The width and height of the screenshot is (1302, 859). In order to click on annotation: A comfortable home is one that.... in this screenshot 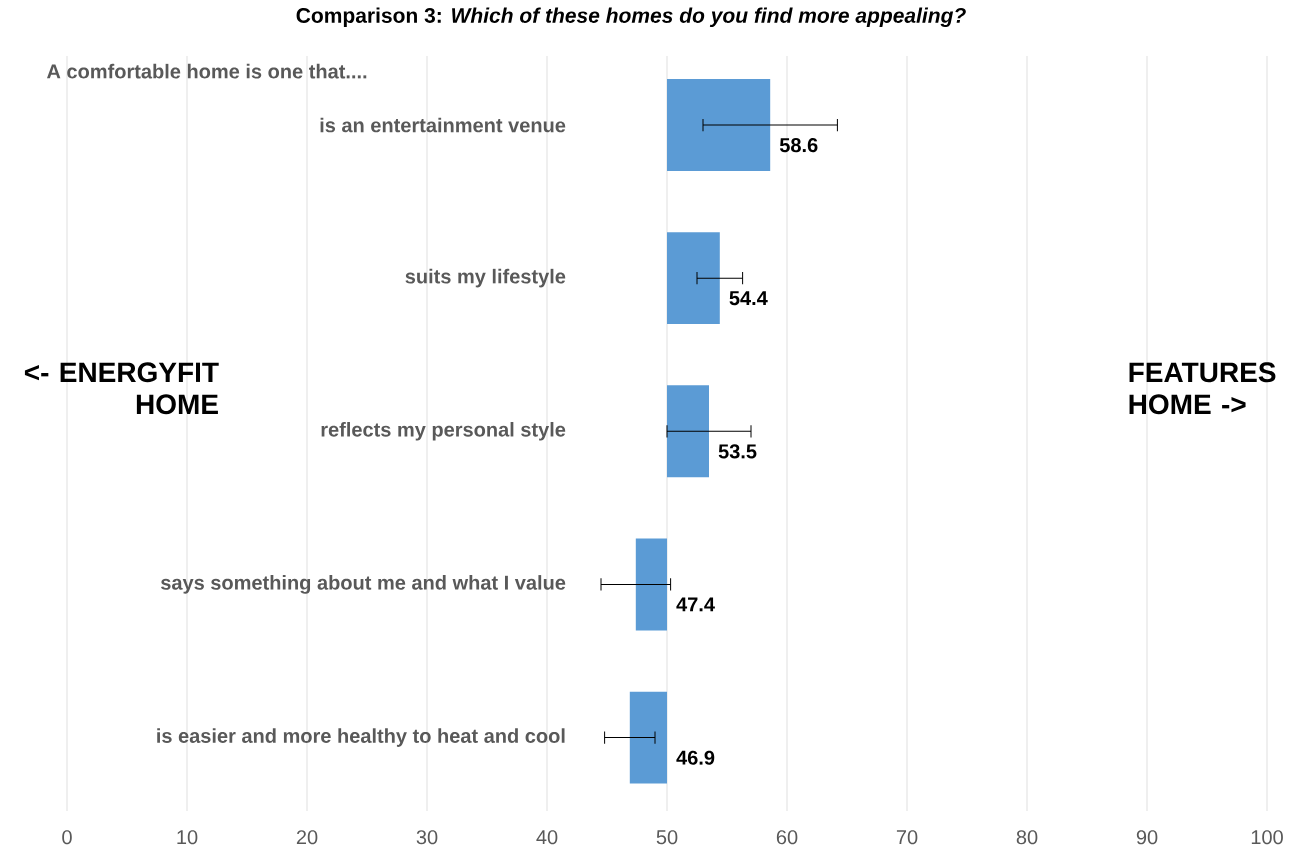, I will do `click(206, 71)`.